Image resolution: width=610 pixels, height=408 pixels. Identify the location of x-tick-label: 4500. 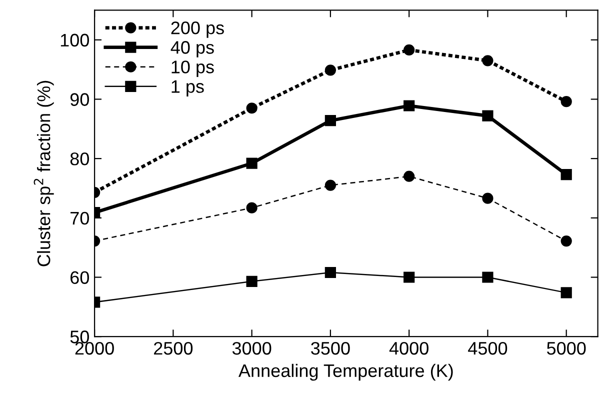
(488, 348).